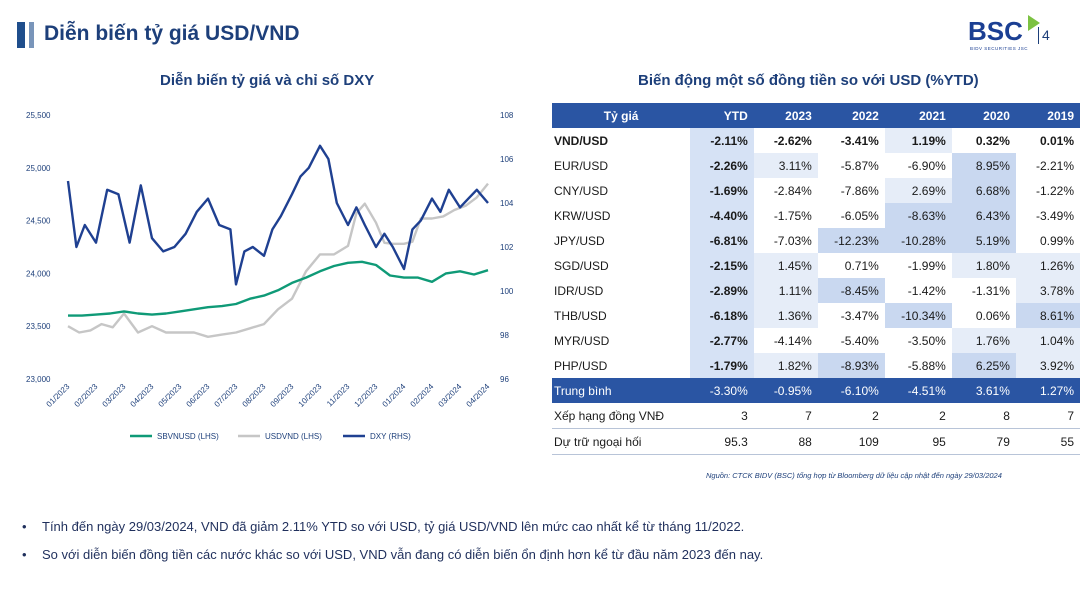 The height and width of the screenshot is (607, 1080). I want to click on table-cell: -6.81%, so click(722, 240).